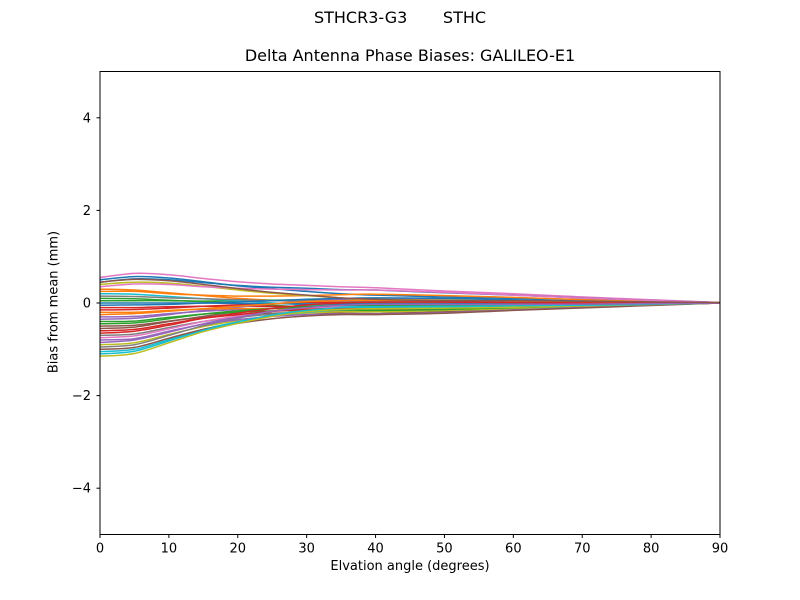  Describe the element at coordinates (513, 549) in the screenshot. I see `x-tick-label: 60` at that location.